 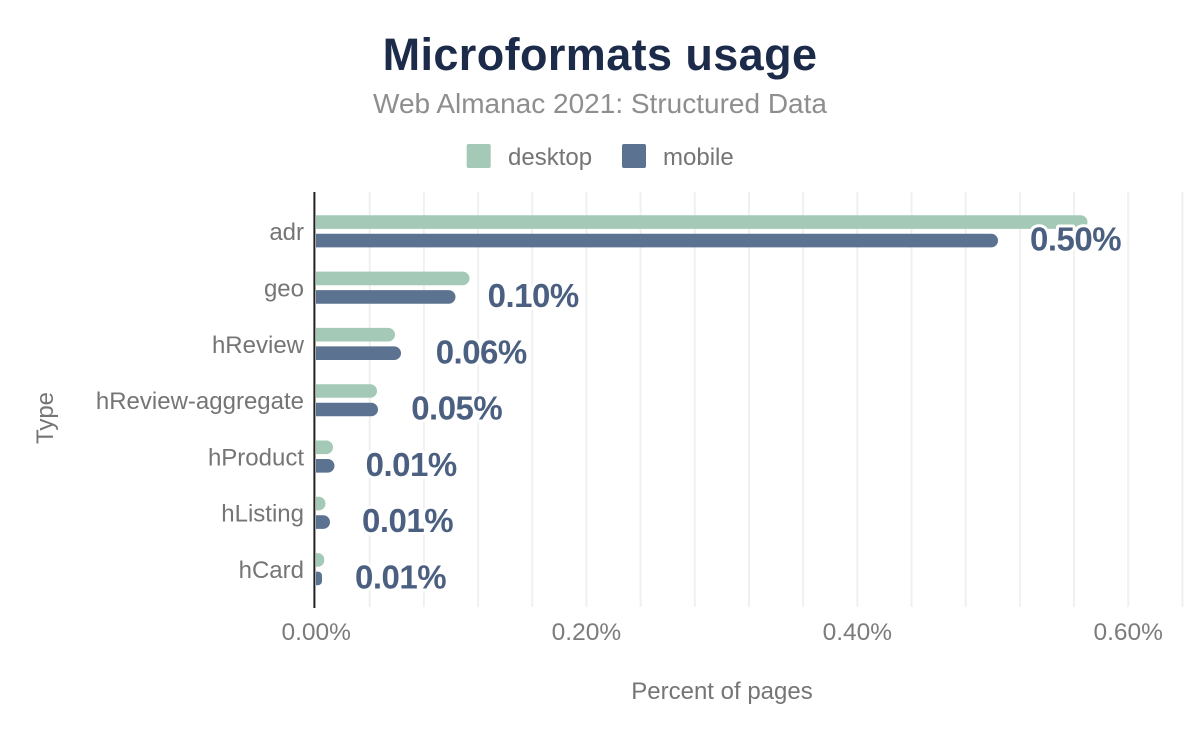 I want to click on svg-text: 0.10%, so click(x=533, y=295).